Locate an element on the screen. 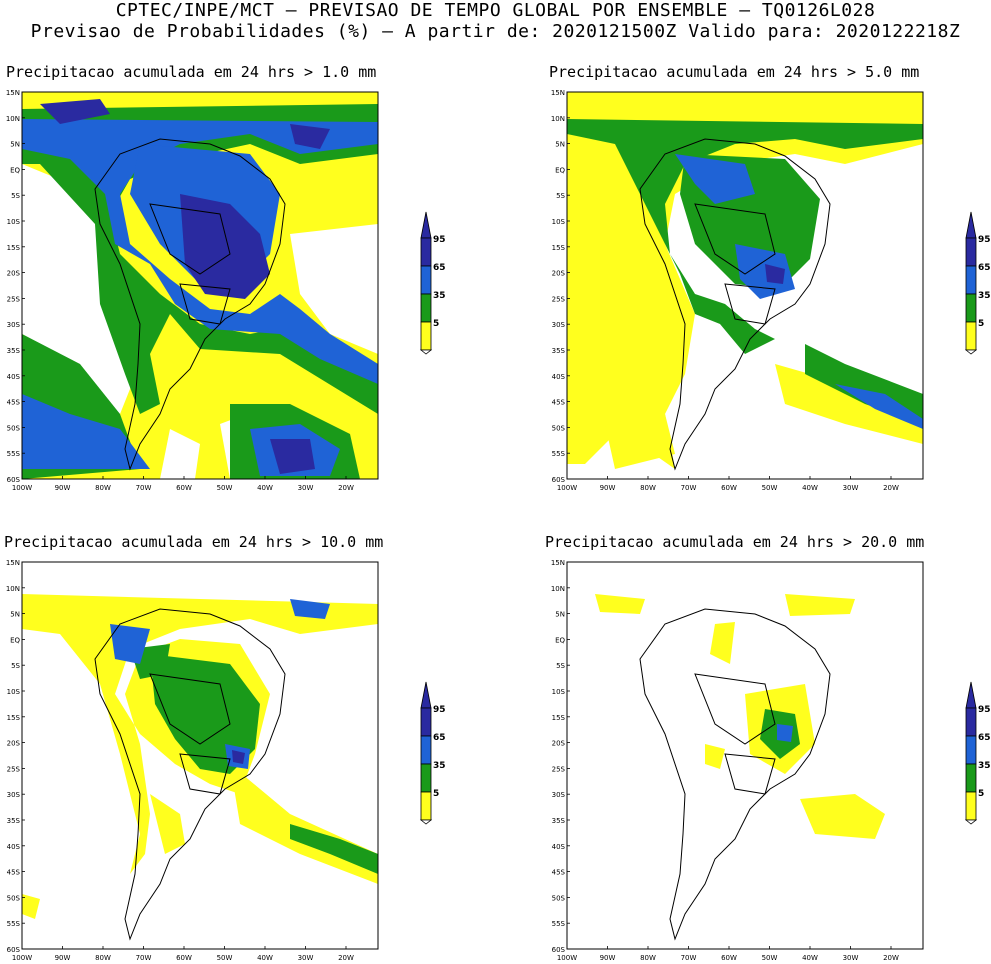 This screenshot has width=991, height=964. lat-tick-label: 15S is located at coordinates (14, 248).